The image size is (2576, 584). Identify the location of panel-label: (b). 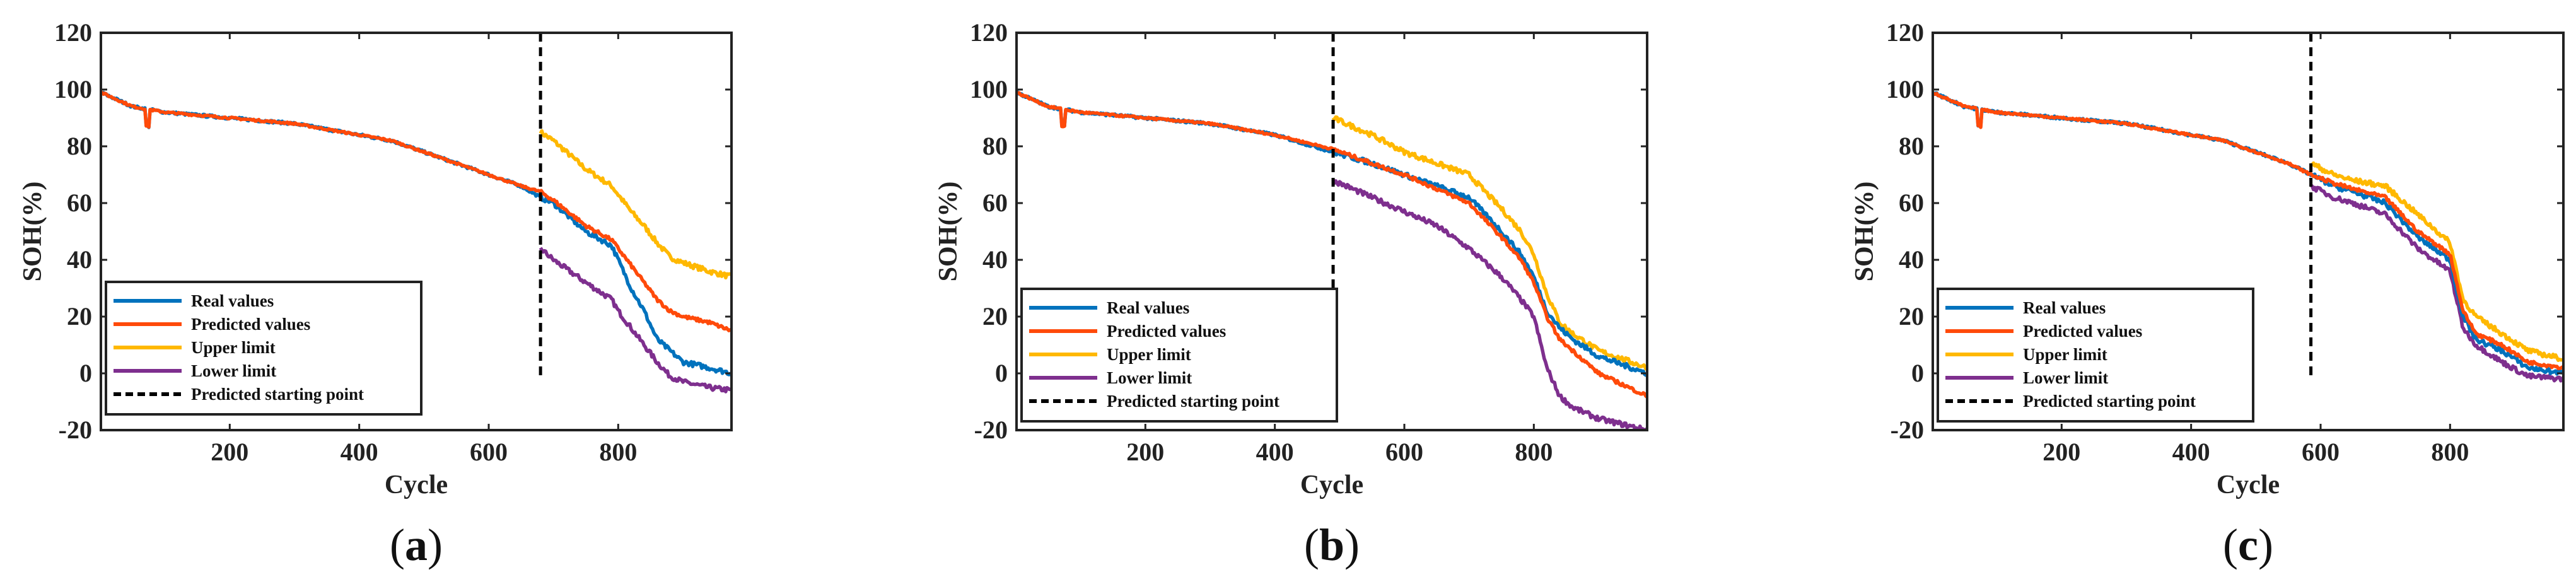
(1332, 545).